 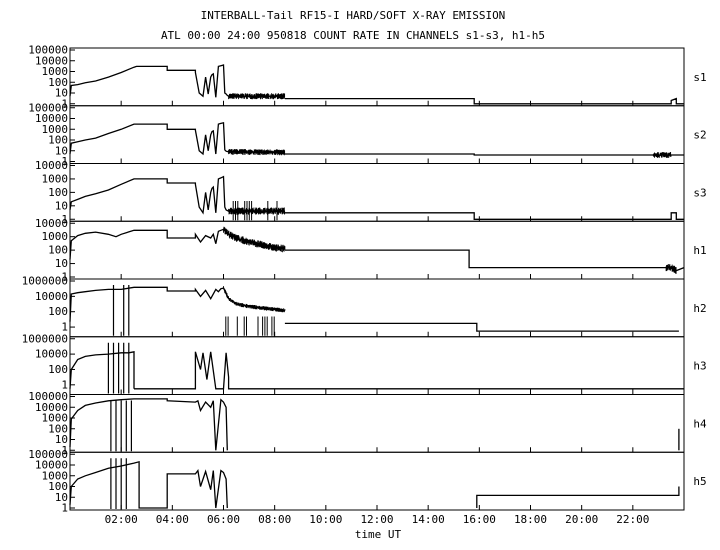 What do you see at coordinates (378, 534) in the screenshot?
I see `x-axis-label: time UT` at bounding box center [378, 534].